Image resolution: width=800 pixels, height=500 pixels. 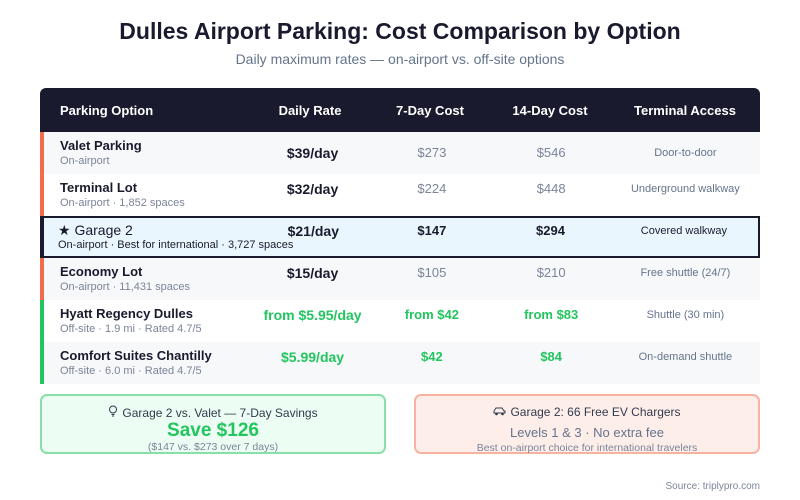 I want to click on 7day-cost: from $42, so click(x=431, y=314).